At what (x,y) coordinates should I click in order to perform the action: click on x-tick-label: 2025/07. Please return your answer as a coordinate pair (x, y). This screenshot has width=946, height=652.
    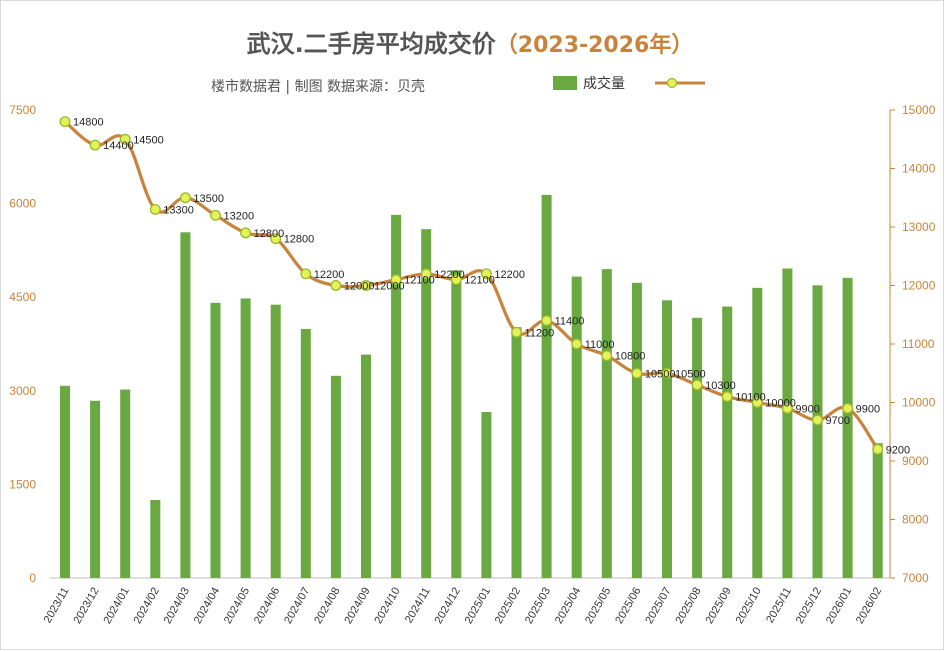
    Looking at the image, I should click on (658, 606).